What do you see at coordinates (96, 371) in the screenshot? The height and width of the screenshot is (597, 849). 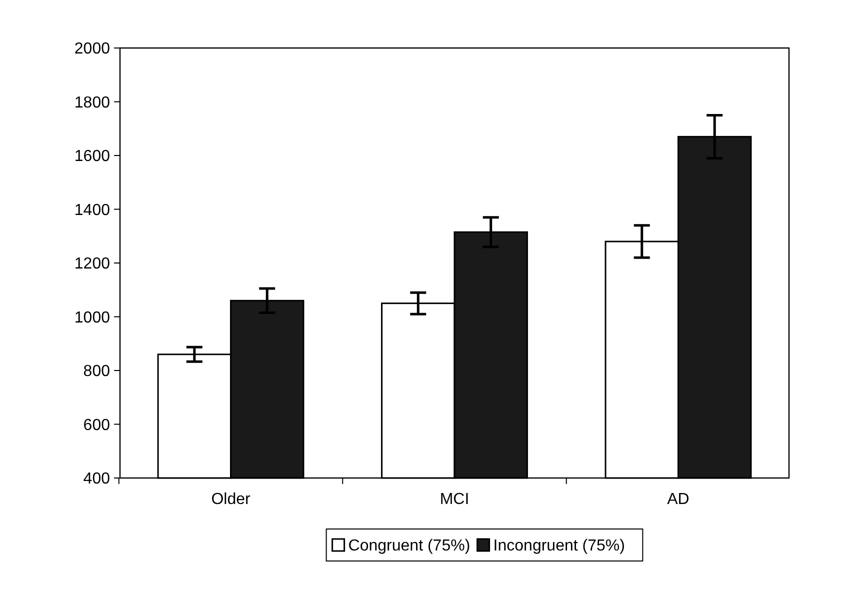 I see `y-tick-label: 800` at bounding box center [96, 371].